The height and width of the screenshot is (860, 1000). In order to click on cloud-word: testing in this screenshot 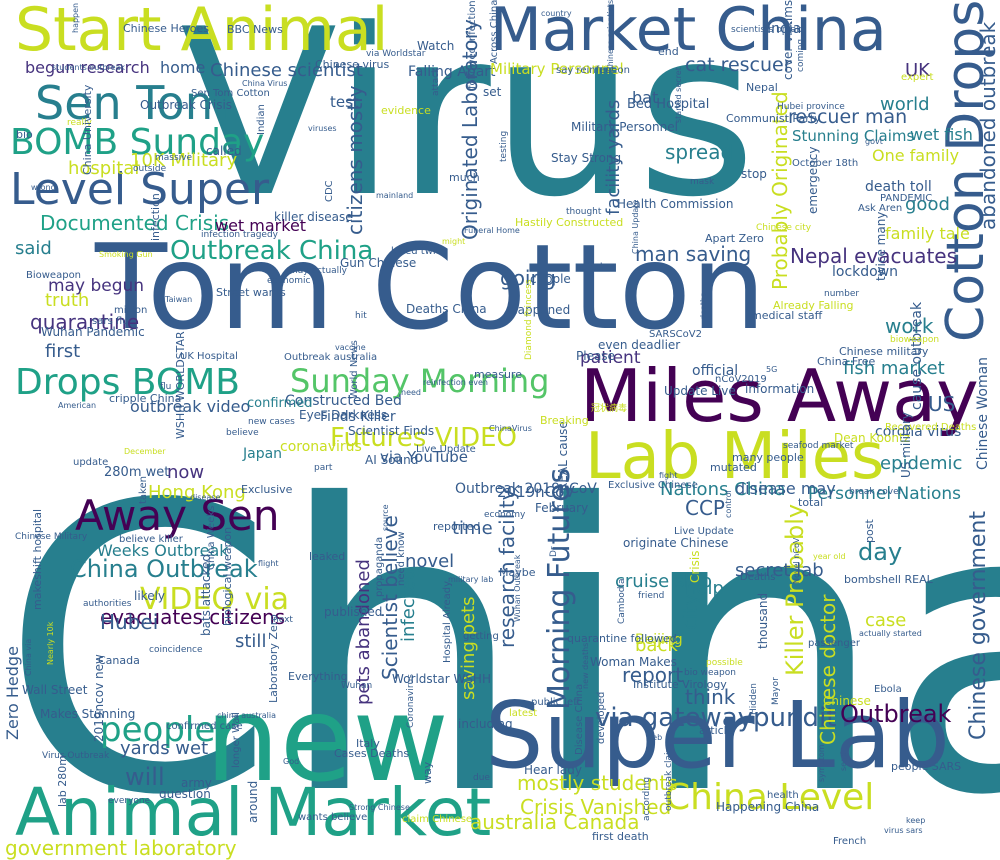, I will do `click(504, 146)`.